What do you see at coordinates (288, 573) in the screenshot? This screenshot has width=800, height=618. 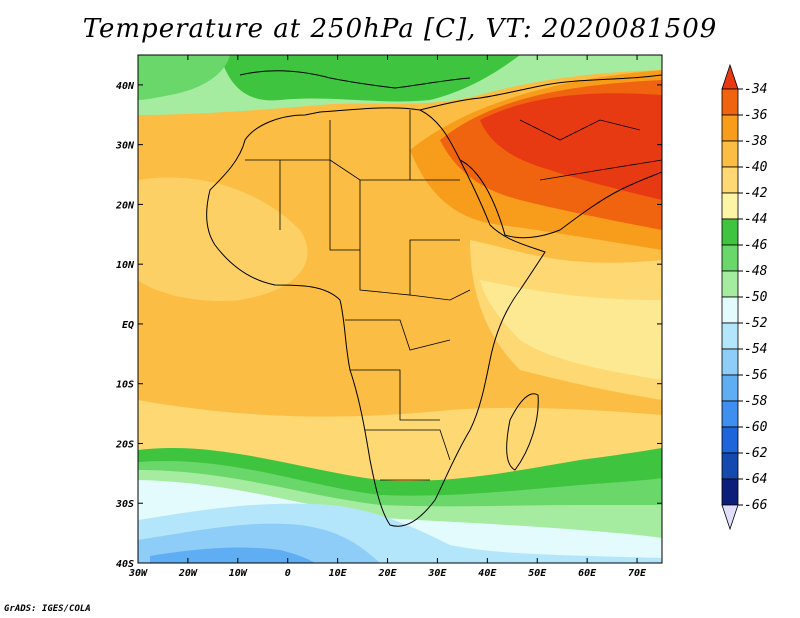 I see `lon-tick-label: 0` at bounding box center [288, 573].